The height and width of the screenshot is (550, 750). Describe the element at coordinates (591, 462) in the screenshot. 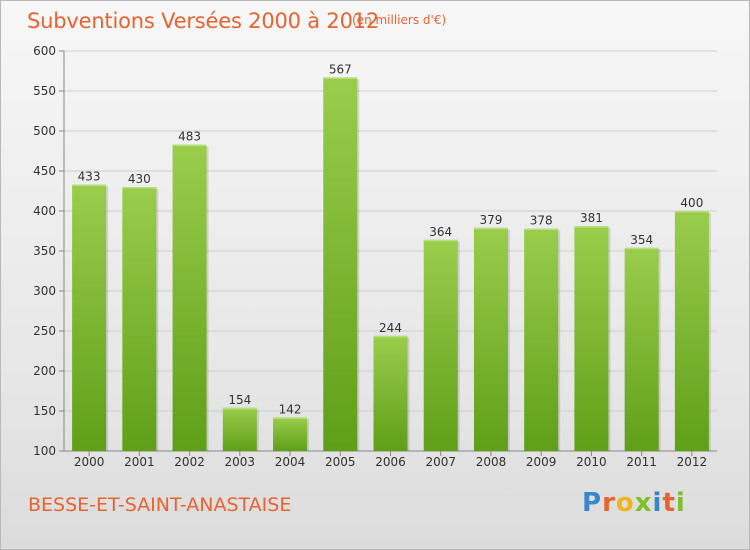

I see `x-tick-label: 2010` at that location.